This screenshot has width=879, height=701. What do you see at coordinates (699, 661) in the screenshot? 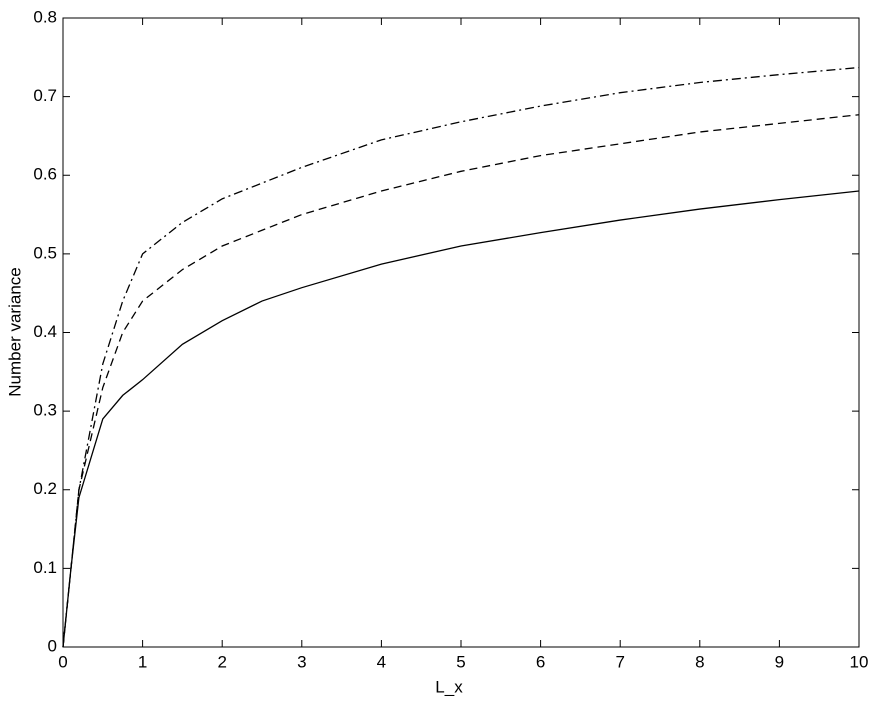
I see `x-tick-label: 8` at bounding box center [699, 661].